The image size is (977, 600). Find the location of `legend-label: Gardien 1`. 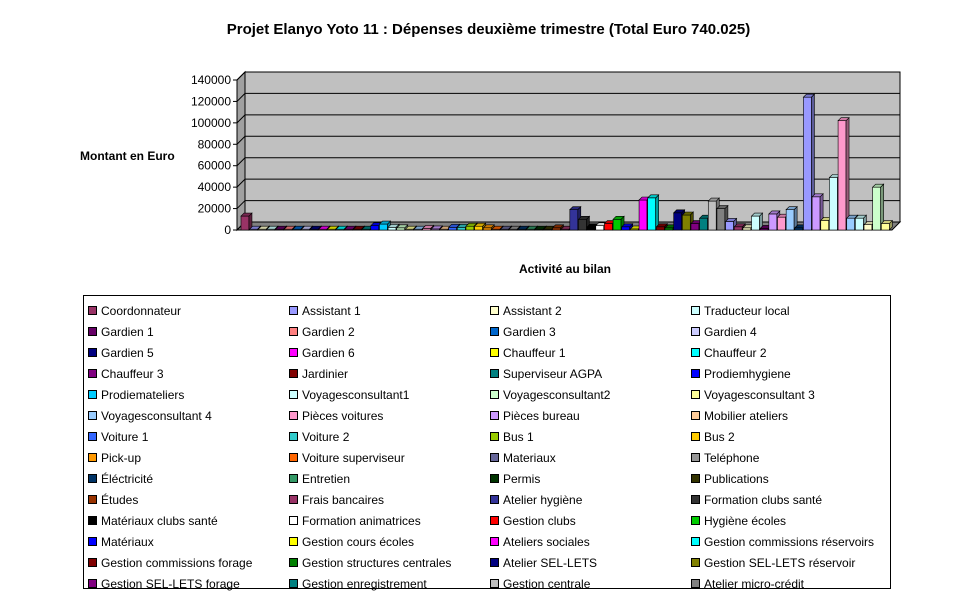

legend-label: Gardien 1 is located at coordinates (127, 331).